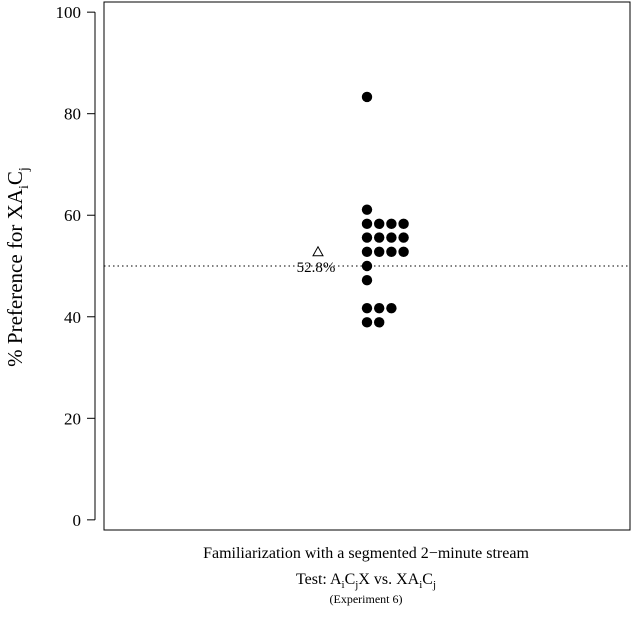  What do you see at coordinates (366, 581) in the screenshot?
I see `x-axis-label-line2: Test: AiCjX vs. XAiCj` at bounding box center [366, 581].